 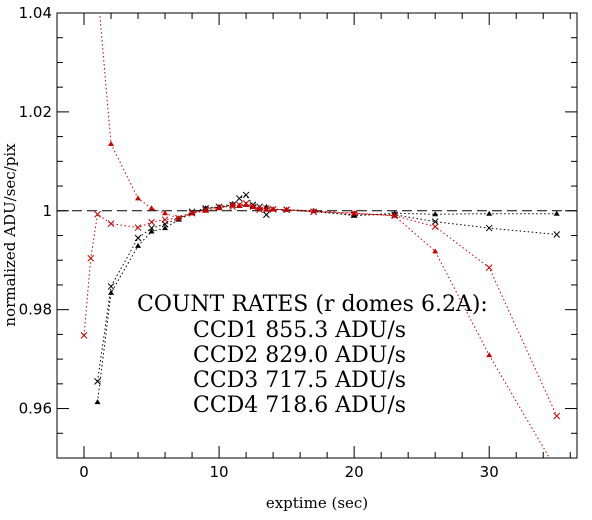 I want to click on x-axis-label: exptime (sec), so click(x=317, y=503).